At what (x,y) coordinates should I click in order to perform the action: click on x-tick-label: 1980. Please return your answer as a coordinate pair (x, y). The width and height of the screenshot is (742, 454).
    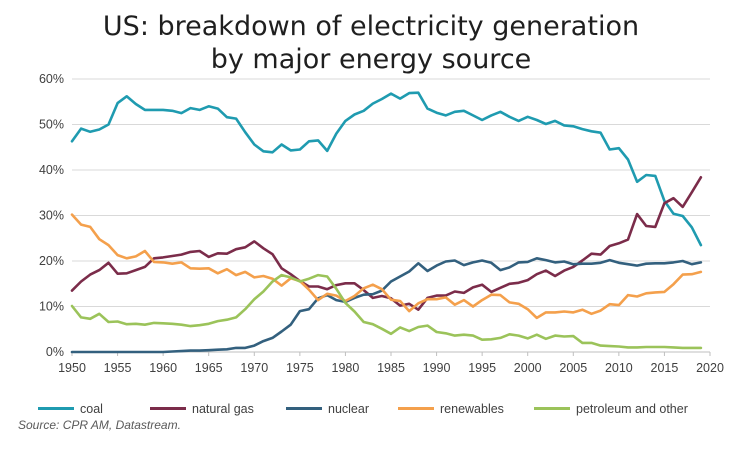
    Looking at the image, I should click on (346, 368).